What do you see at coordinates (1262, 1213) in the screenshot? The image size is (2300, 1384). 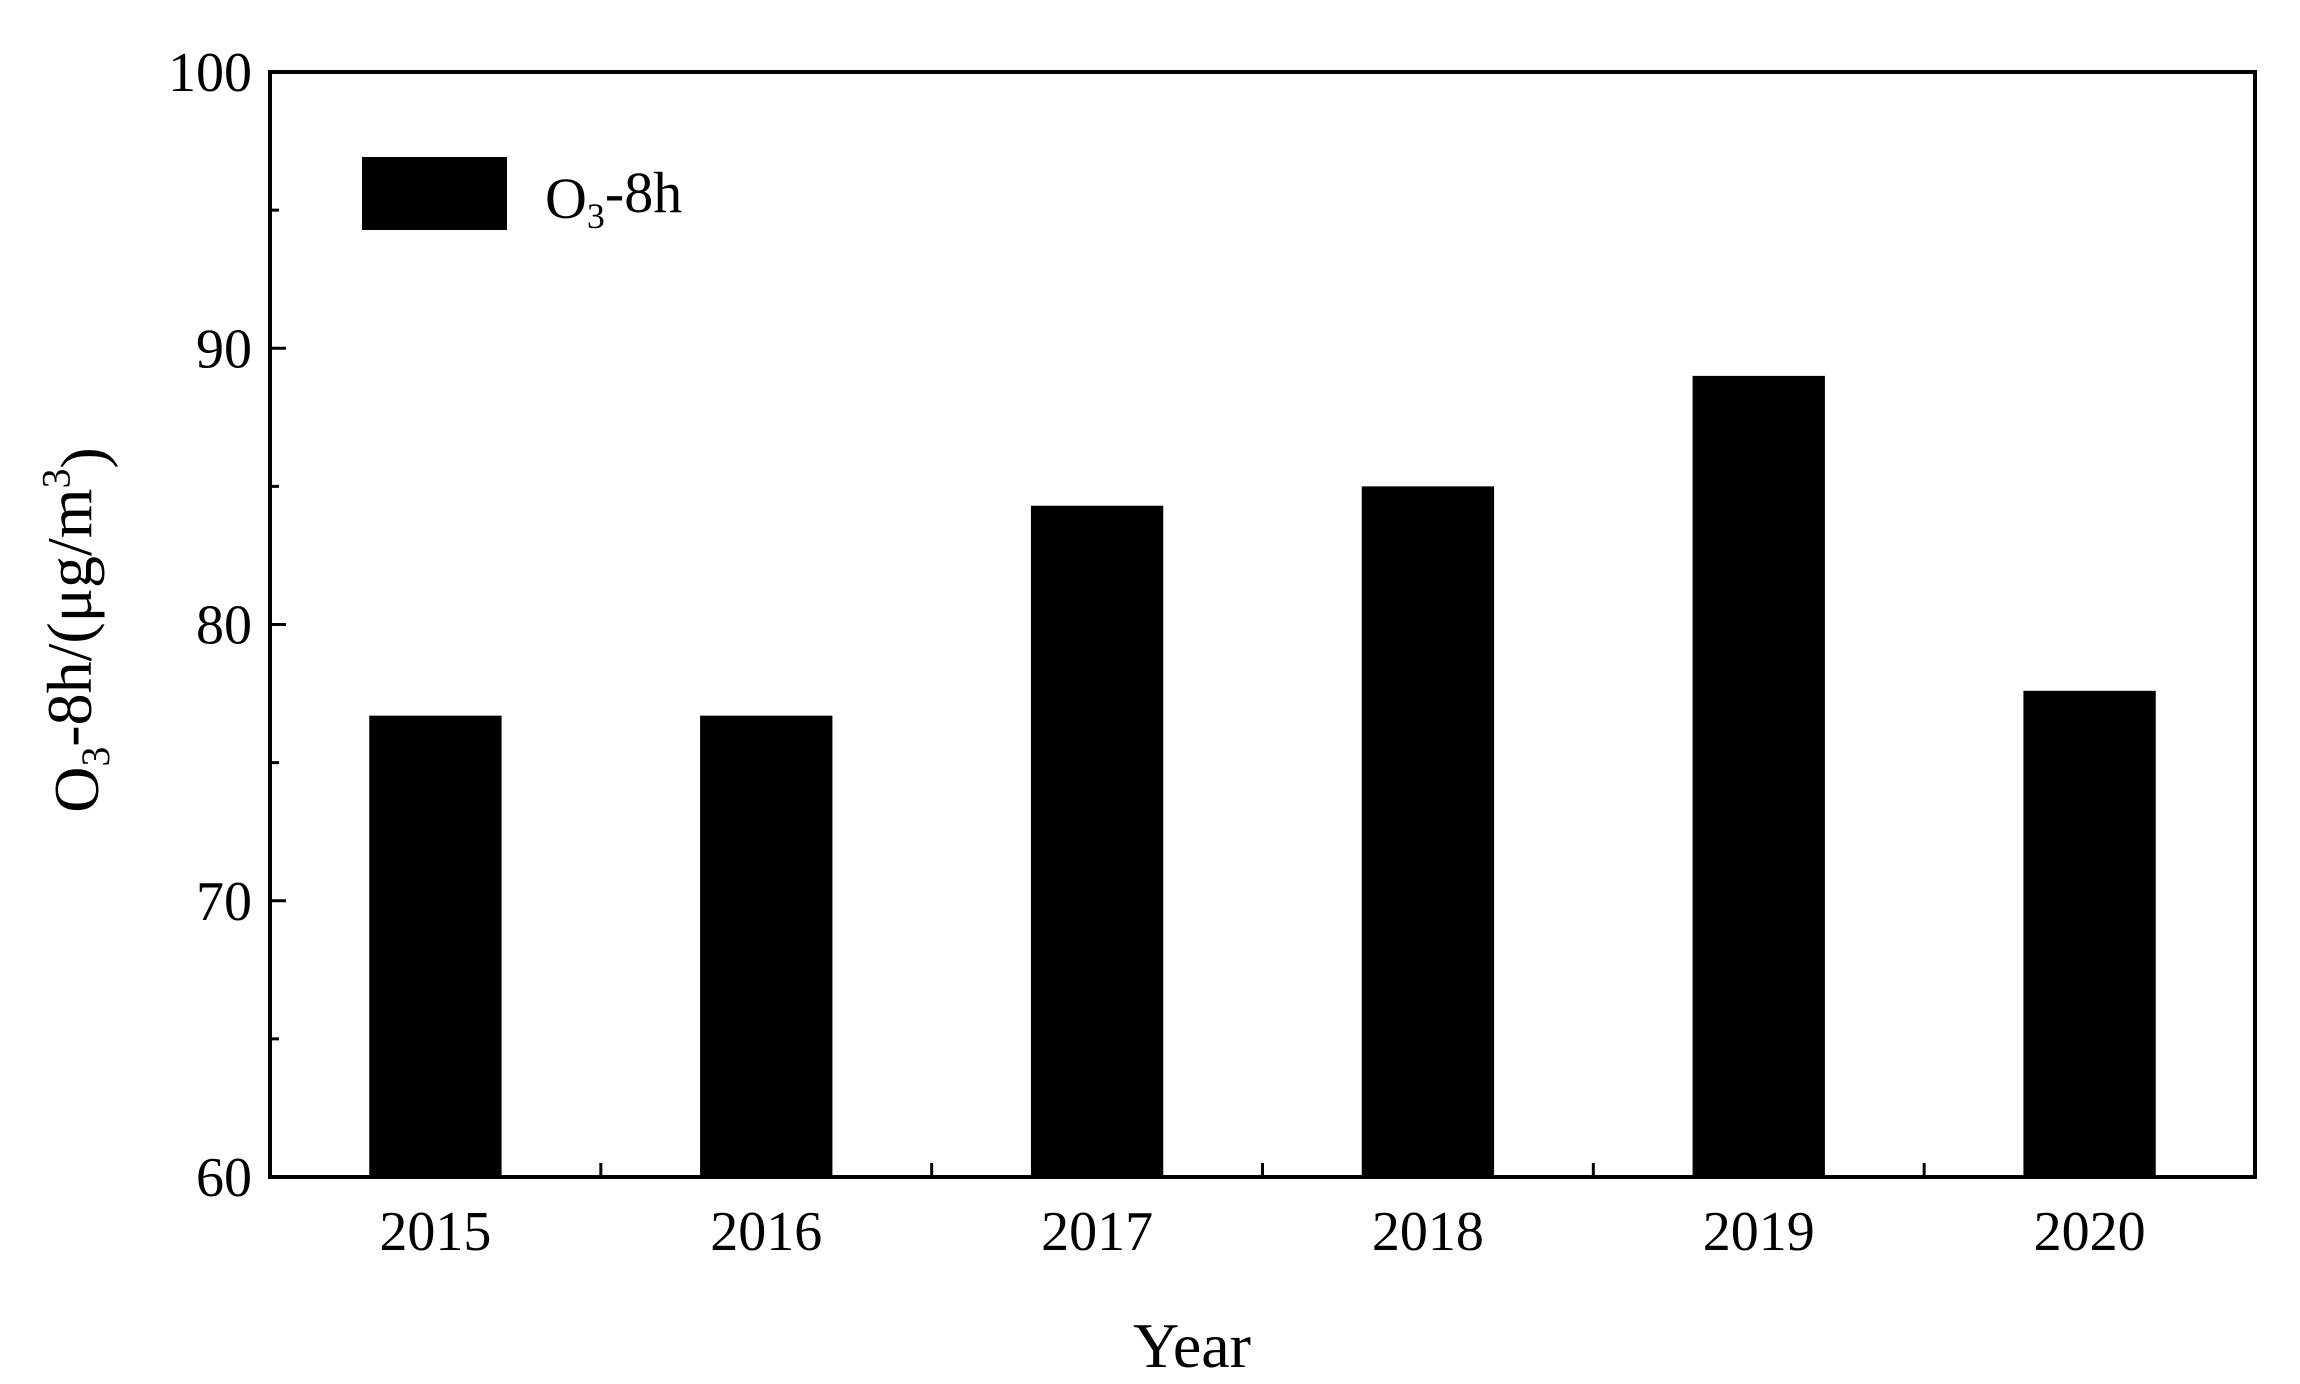 I see `x-axis-ticks: 2015 2016 2017 2018 2019 2020` at bounding box center [1262, 1213].